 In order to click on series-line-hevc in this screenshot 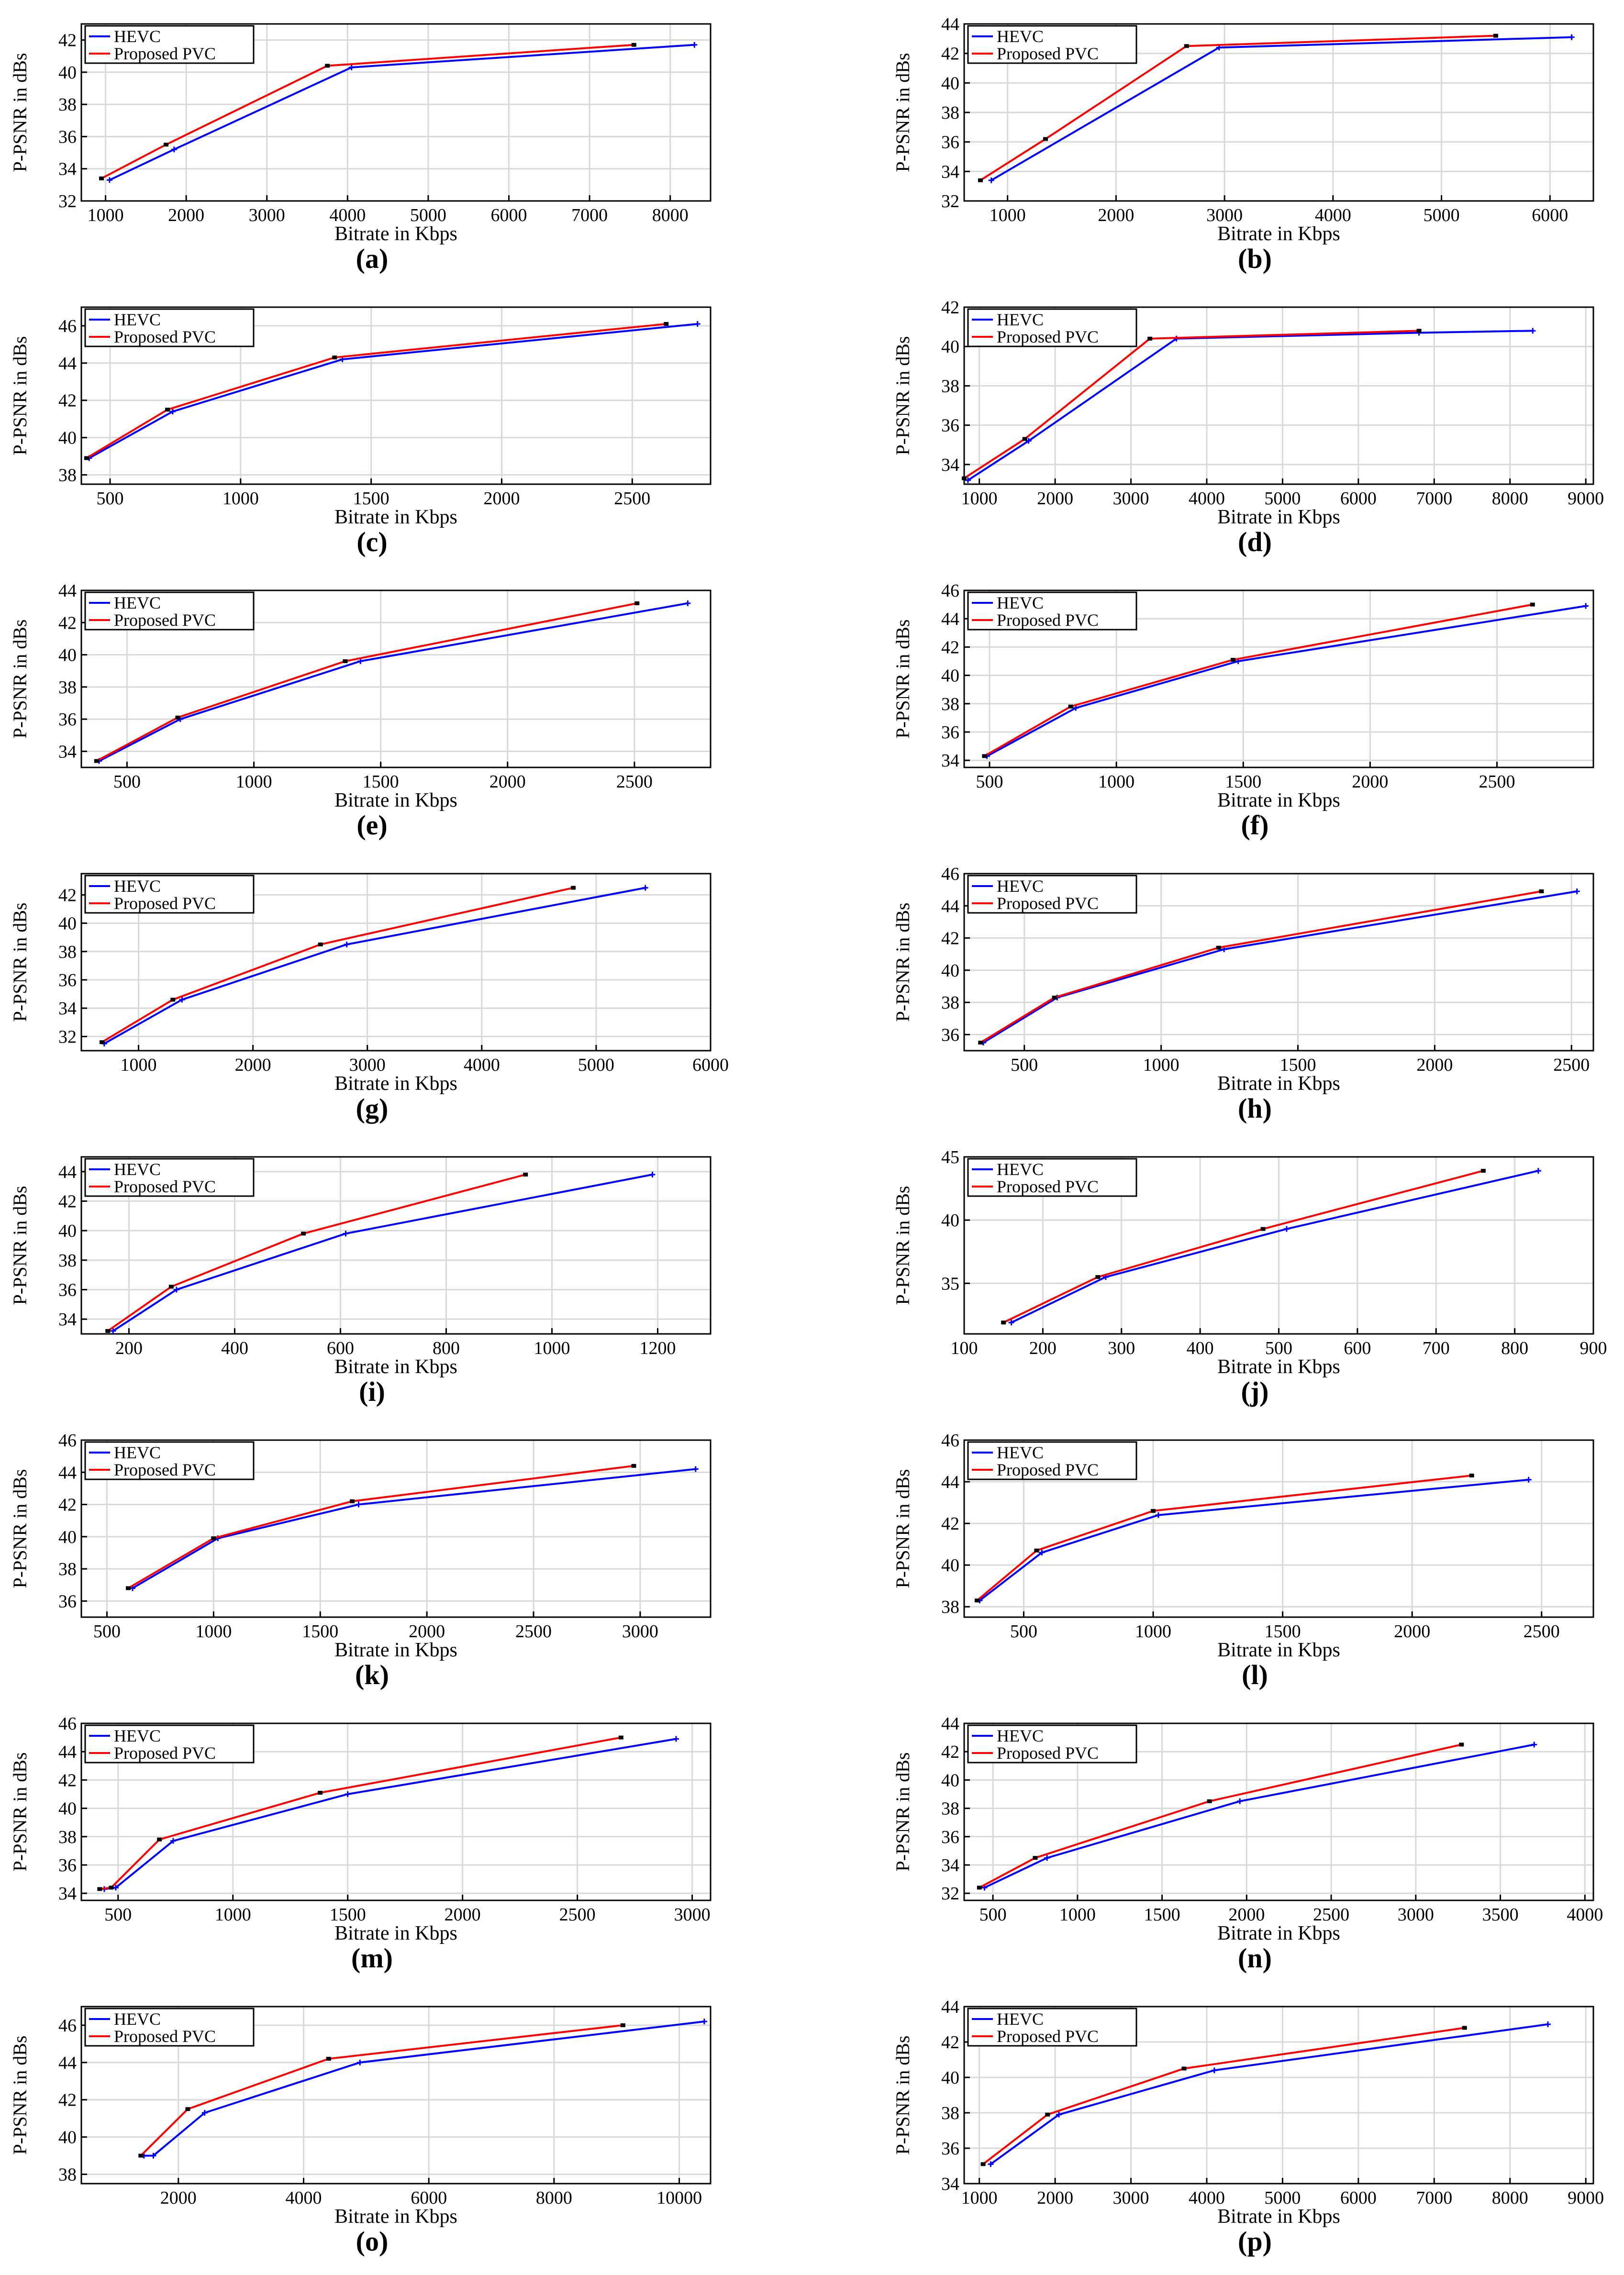, I will do `click(1254, 1540)`.